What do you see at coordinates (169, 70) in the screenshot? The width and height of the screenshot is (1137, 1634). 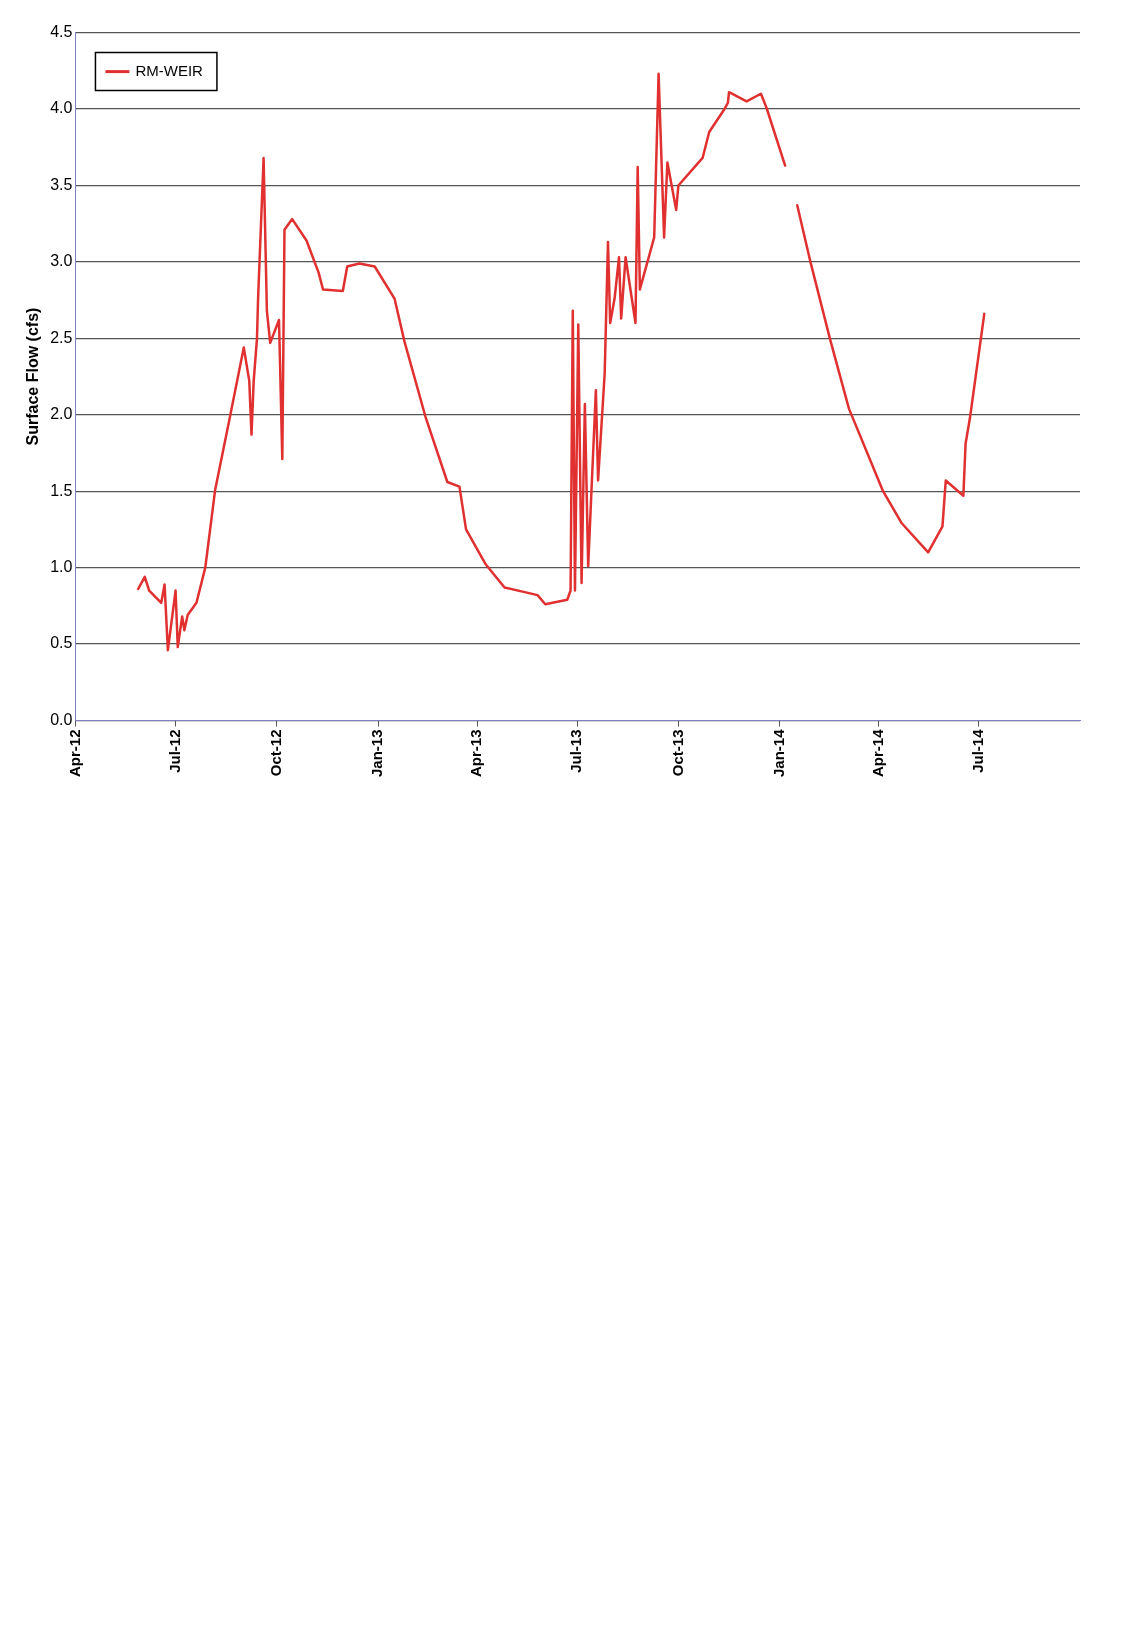 I see `legend-label: RM-WEIR` at bounding box center [169, 70].